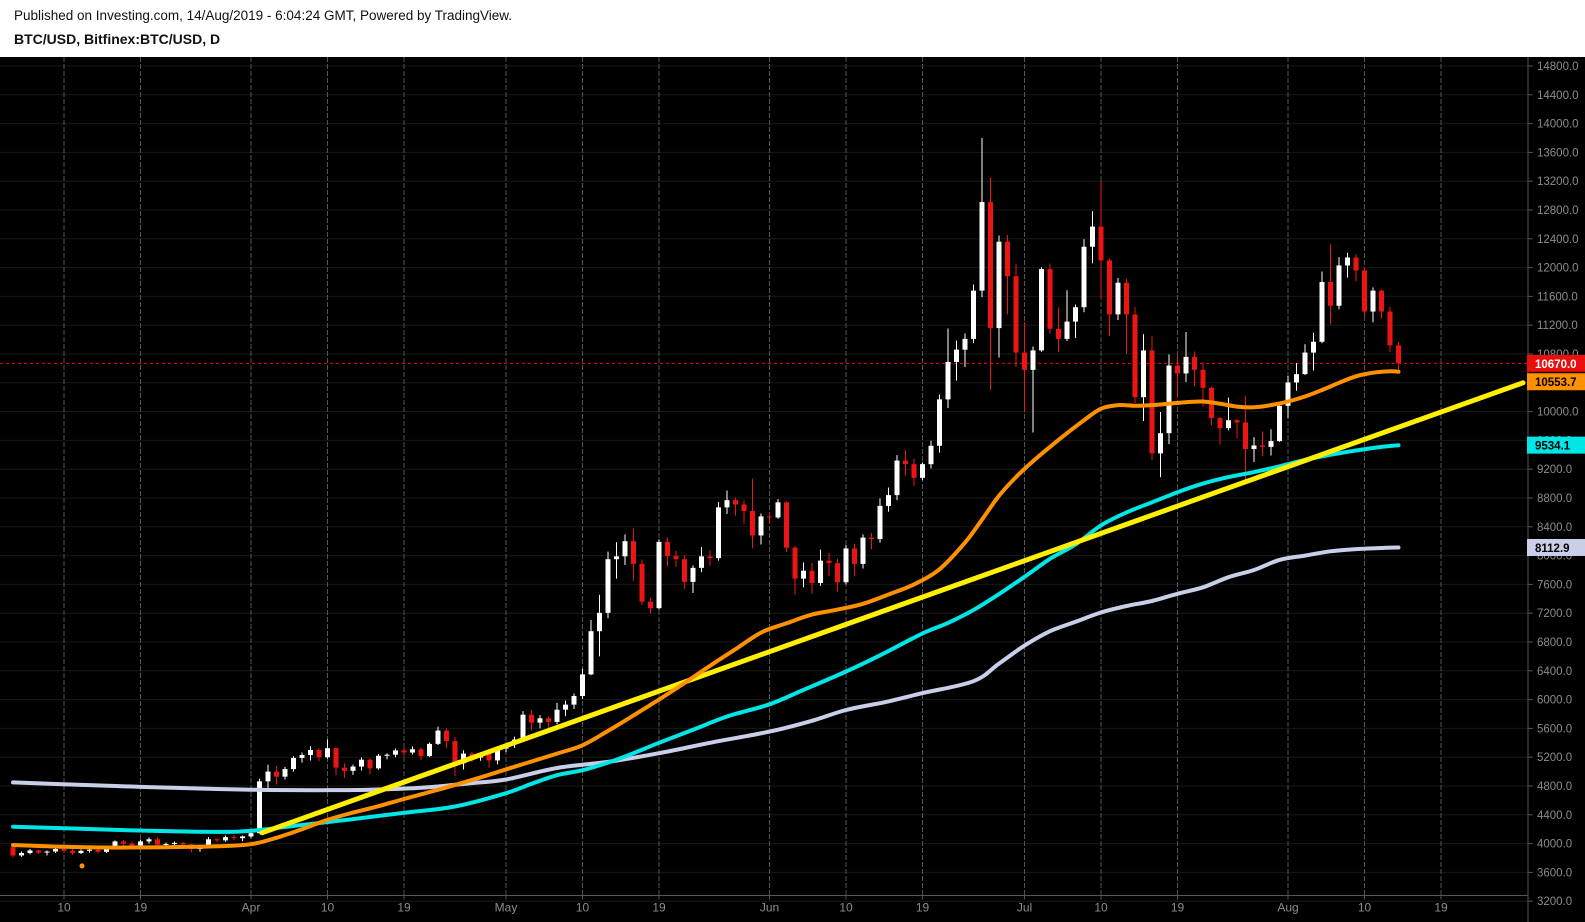  I want to click on price-tick-label: 6400.0, so click(1554, 672).